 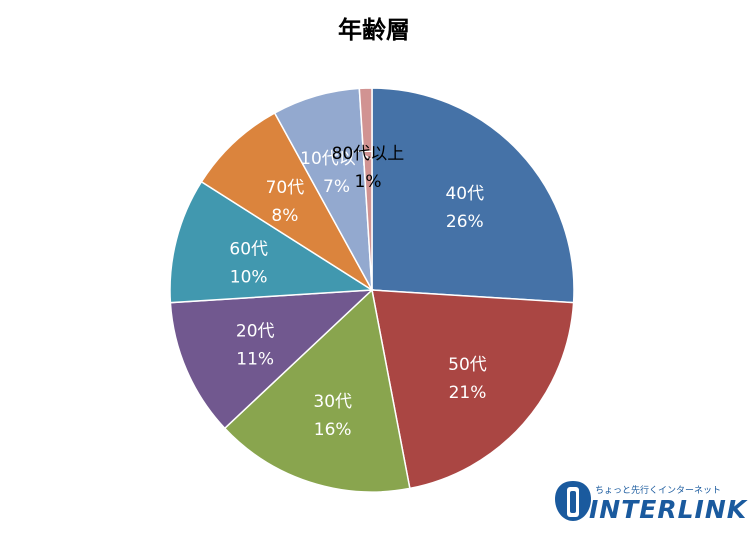 I want to click on slice-category-label-1: 50代, so click(x=467, y=365).